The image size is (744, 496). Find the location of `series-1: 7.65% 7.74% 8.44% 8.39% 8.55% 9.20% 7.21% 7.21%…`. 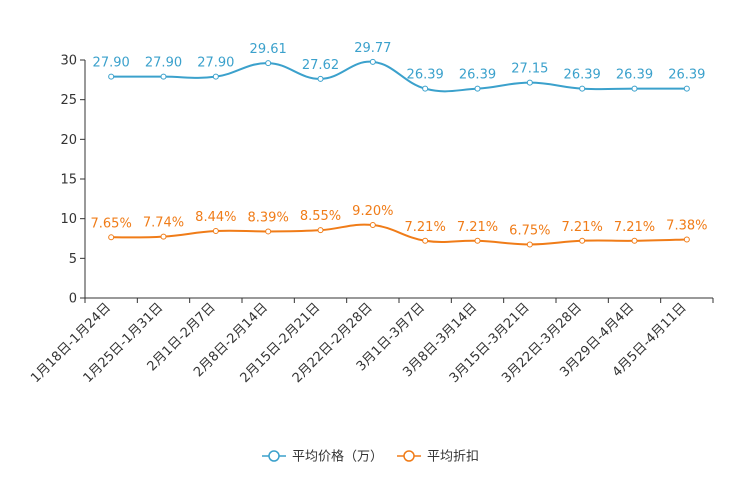

series-1: 7.65% 7.74% 8.44% 8.39% 8.55% 9.20% 7.21% 7.21%… is located at coordinates (399, 226).